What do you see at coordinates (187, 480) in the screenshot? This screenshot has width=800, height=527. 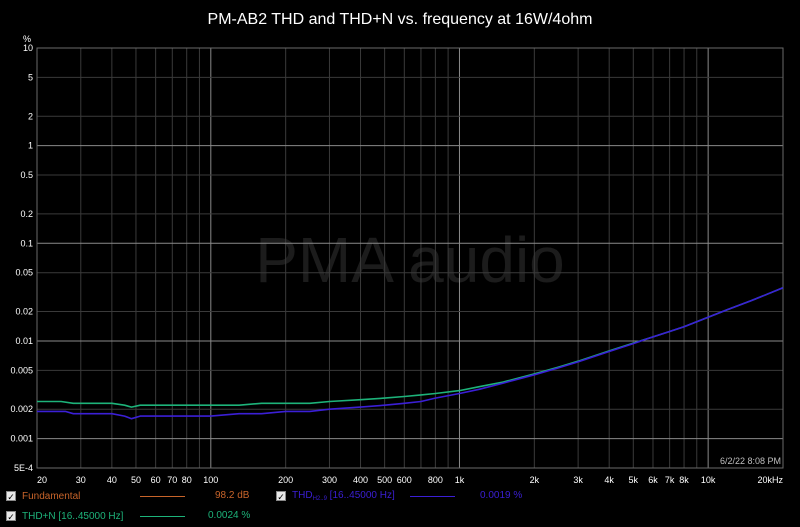 I see `x-tick-label: 80` at bounding box center [187, 480].